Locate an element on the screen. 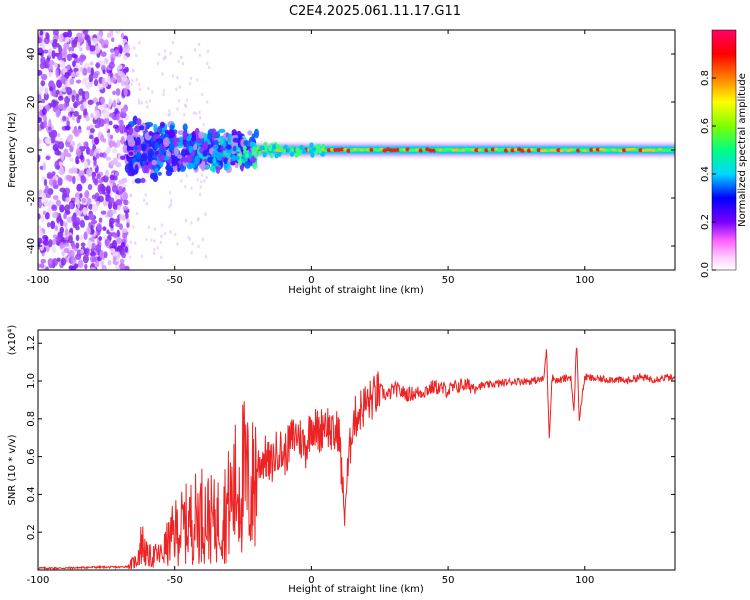  colorbar-ticks: 0.0 0.2 0.4 0.6 0.8 is located at coordinates (708, 174).